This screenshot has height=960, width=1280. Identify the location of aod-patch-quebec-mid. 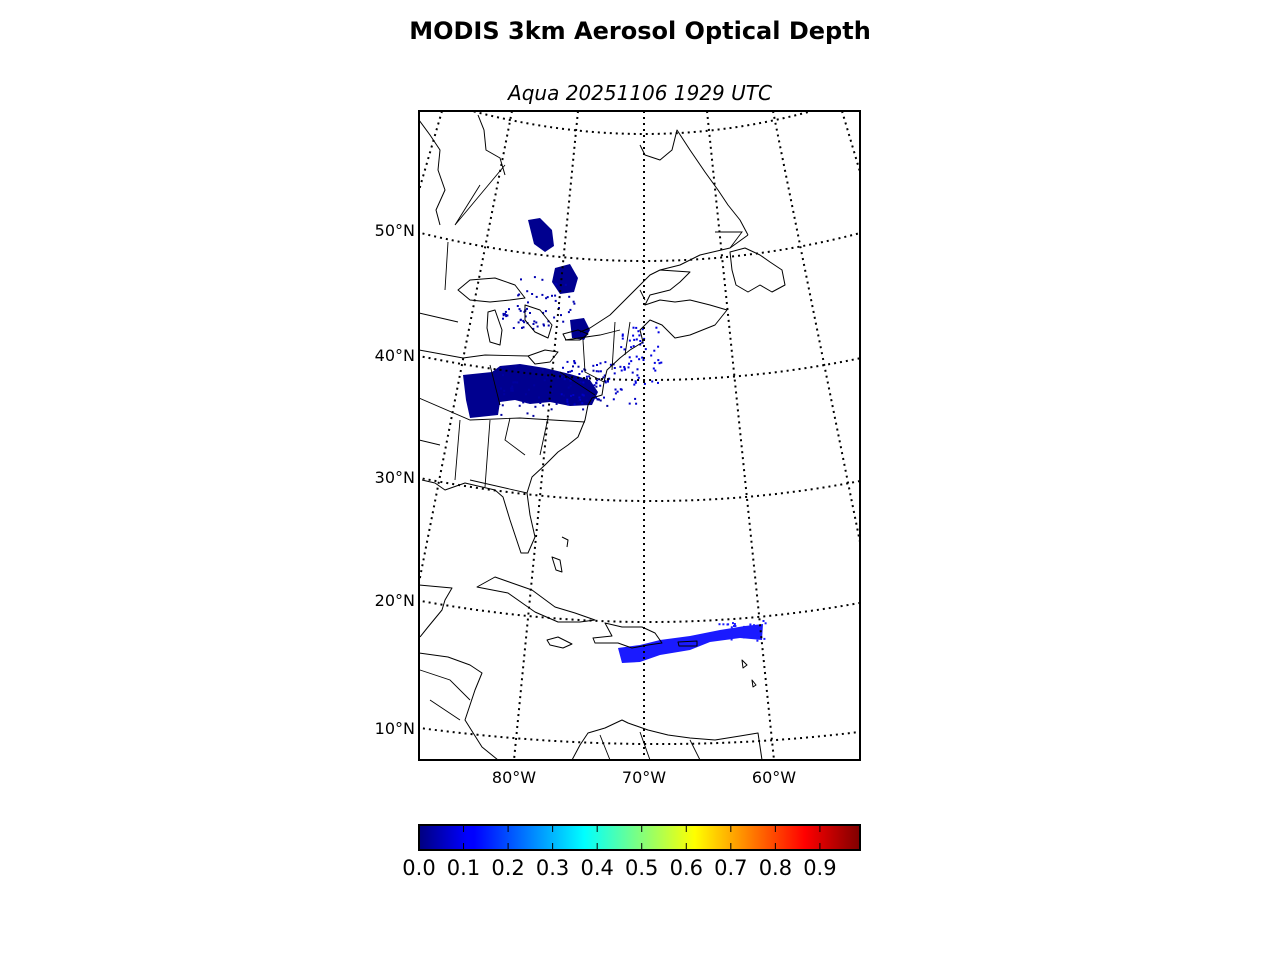
(565, 279).